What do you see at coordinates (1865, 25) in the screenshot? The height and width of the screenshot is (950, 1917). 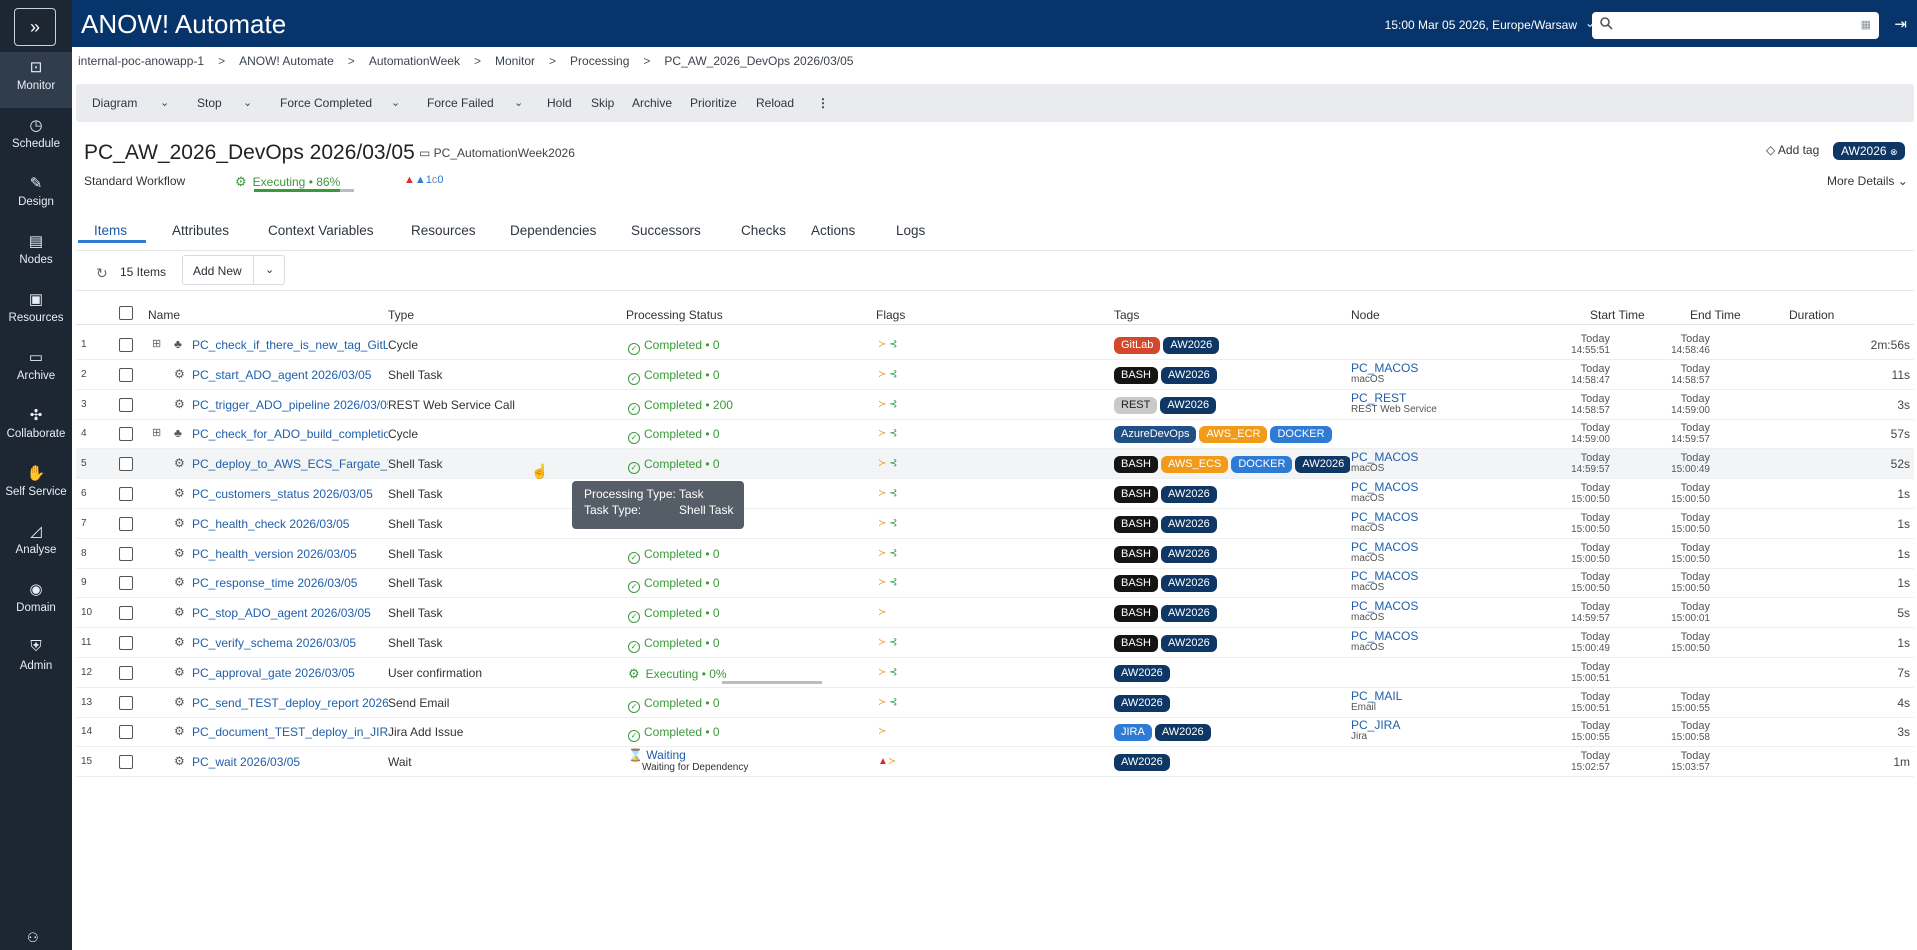 I see `calendar-icon: ▦` at bounding box center [1865, 25].